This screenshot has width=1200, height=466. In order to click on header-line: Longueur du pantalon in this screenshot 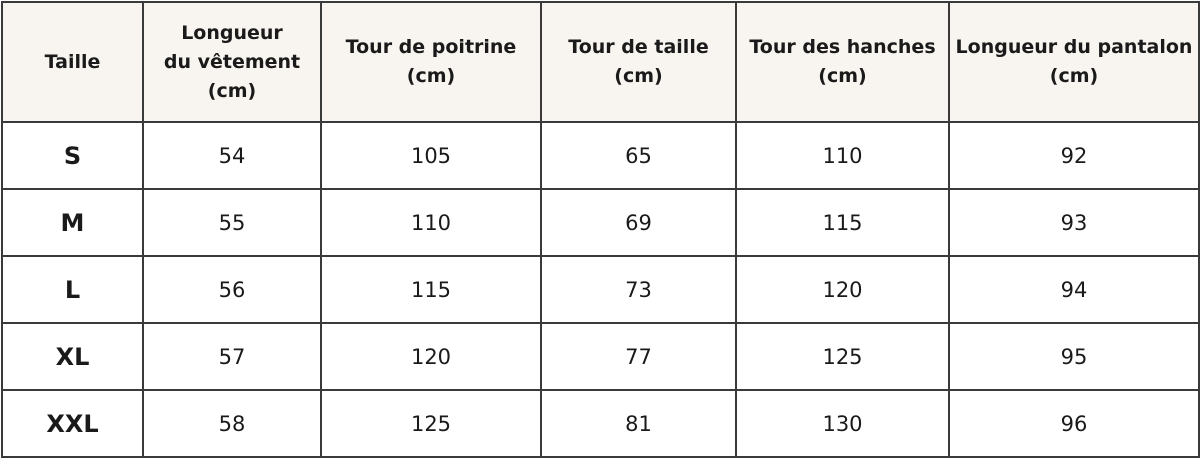, I will do `click(1074, 47)`.